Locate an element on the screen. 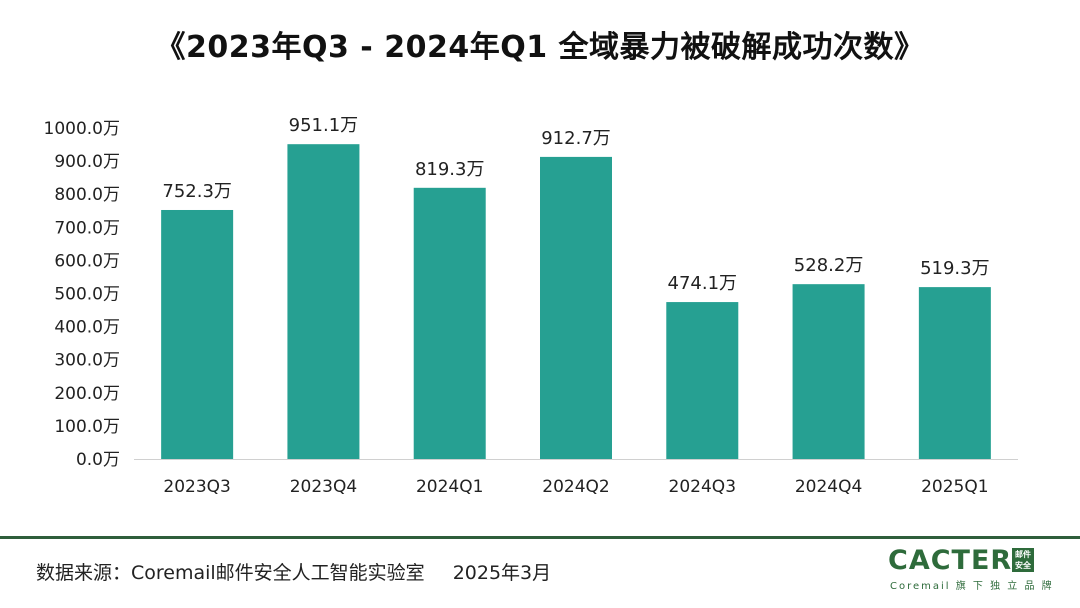  x-tick-label: 2024Q3 is located at coordinates (702, 487).